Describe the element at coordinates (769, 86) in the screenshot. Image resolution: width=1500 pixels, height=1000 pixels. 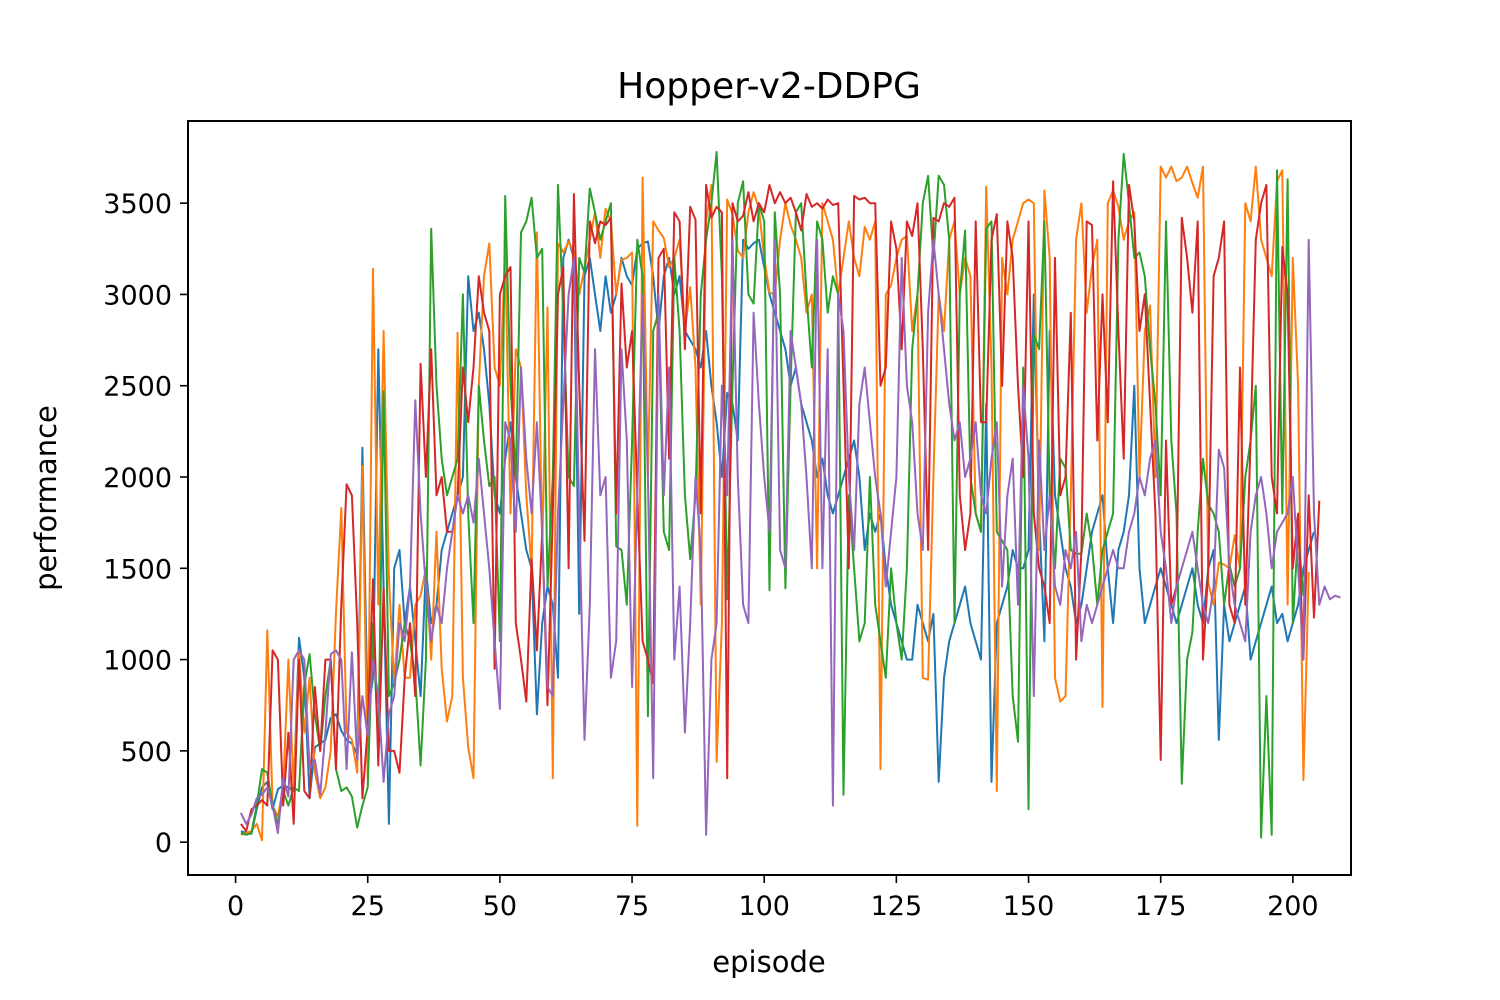
I see `chart-title: Hopper-v2-DDPG` at that location.